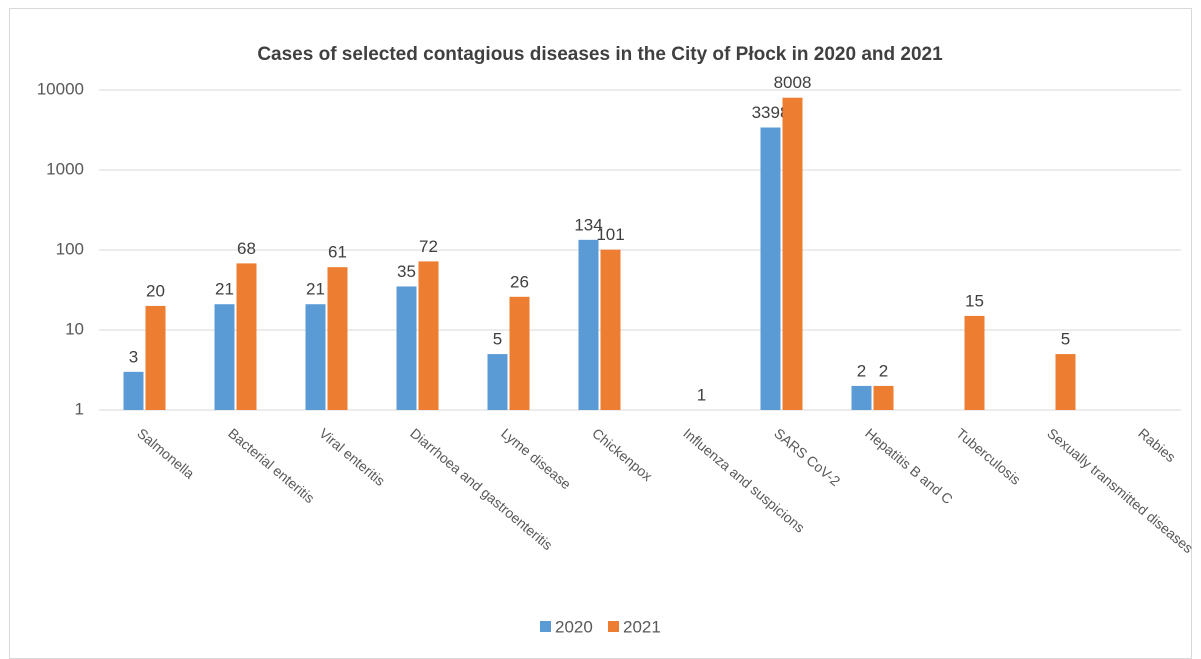  What do you see at coordinates (74, 328) in the screenshot?
I see `y-tick-label: 10` at bounding box center [74, 328].